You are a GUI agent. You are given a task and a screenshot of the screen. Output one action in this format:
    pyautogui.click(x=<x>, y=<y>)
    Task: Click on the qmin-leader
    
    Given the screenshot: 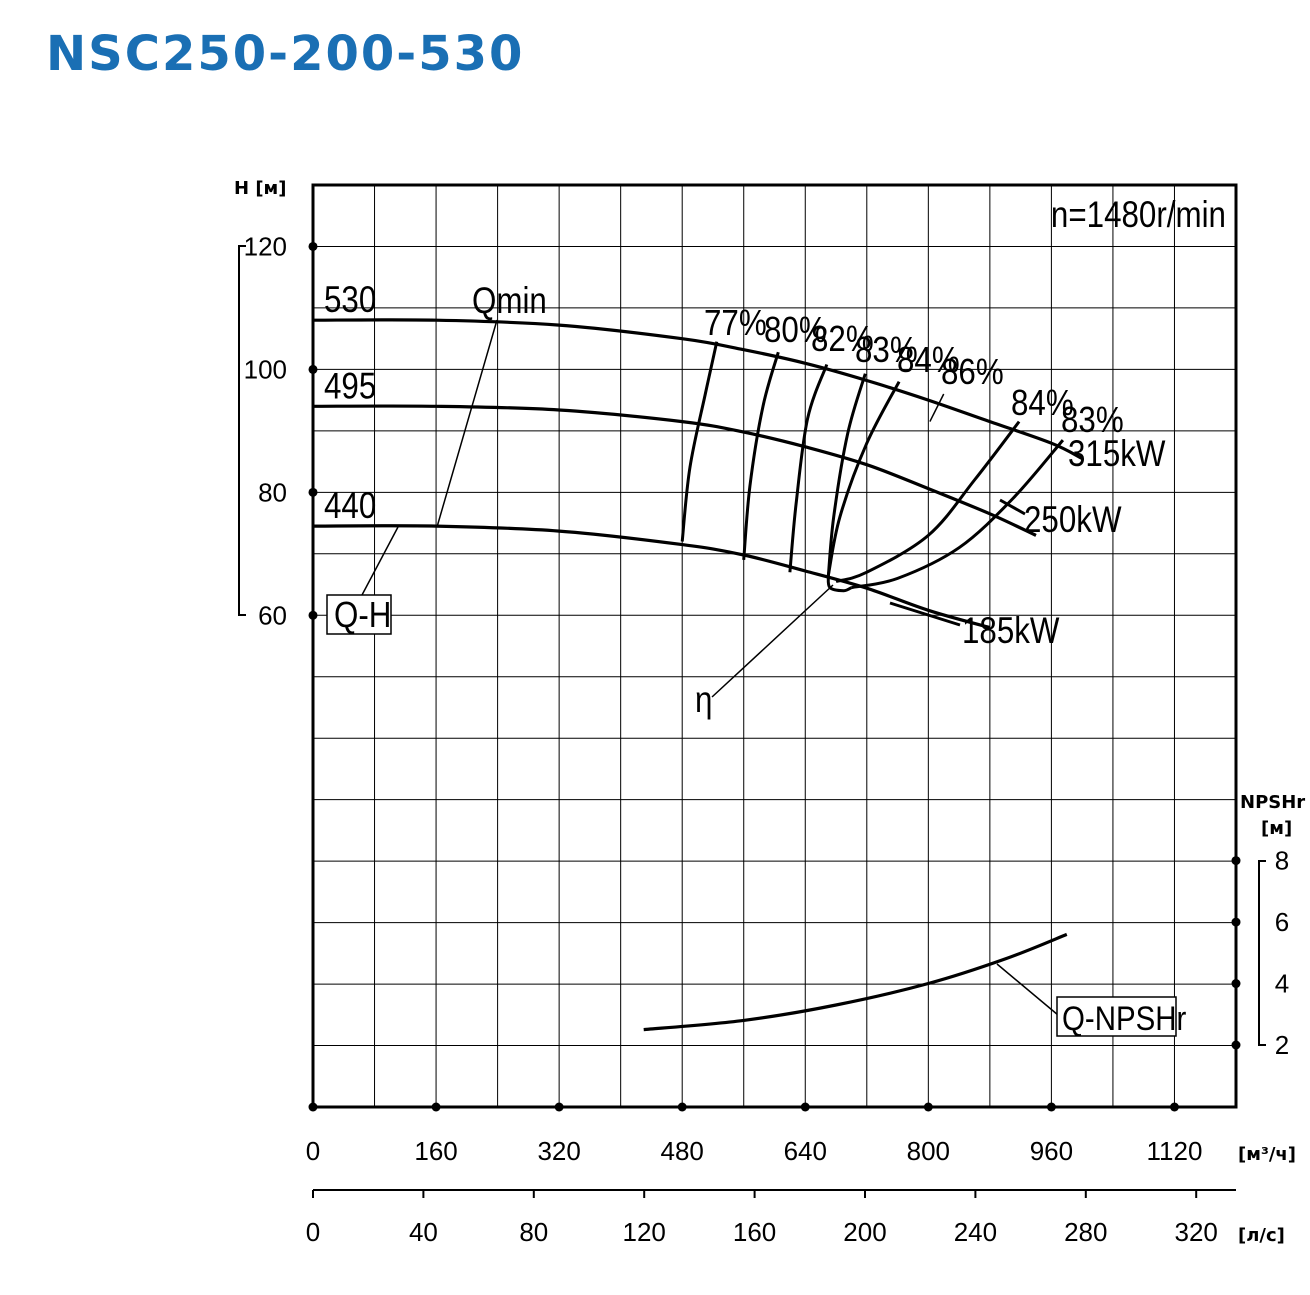 What is the action you would take?
    pyautogui.click(x=467, y=423)
    